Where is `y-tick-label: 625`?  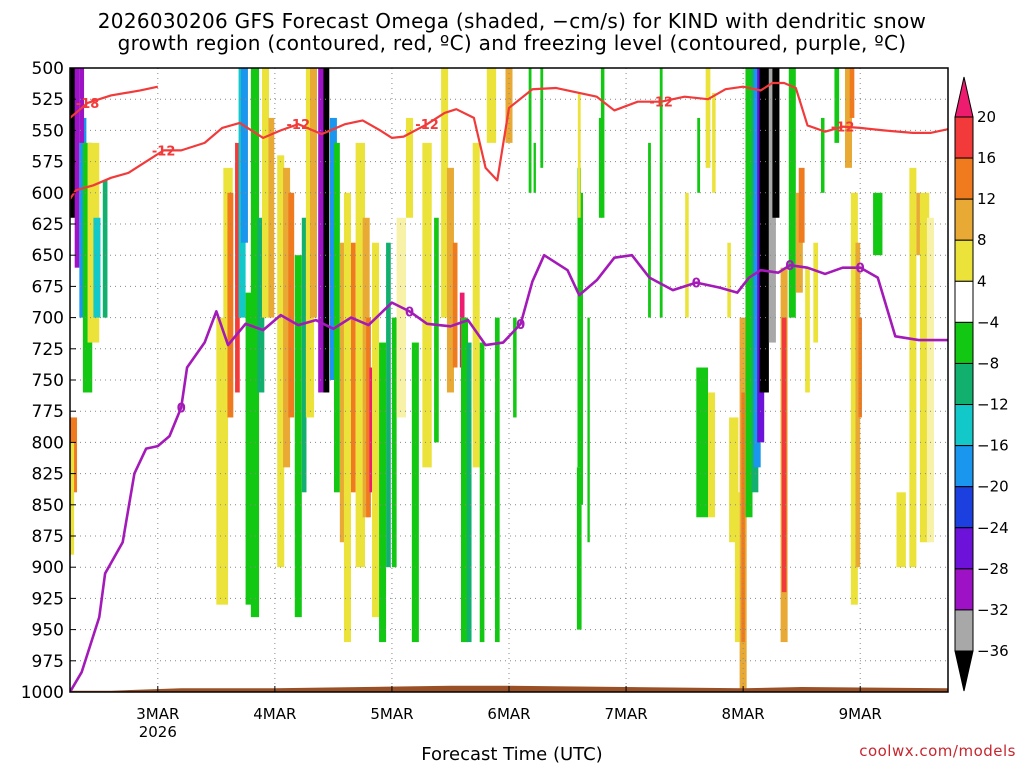 y-tick-label: 625 is located at coordinates (48, 225).